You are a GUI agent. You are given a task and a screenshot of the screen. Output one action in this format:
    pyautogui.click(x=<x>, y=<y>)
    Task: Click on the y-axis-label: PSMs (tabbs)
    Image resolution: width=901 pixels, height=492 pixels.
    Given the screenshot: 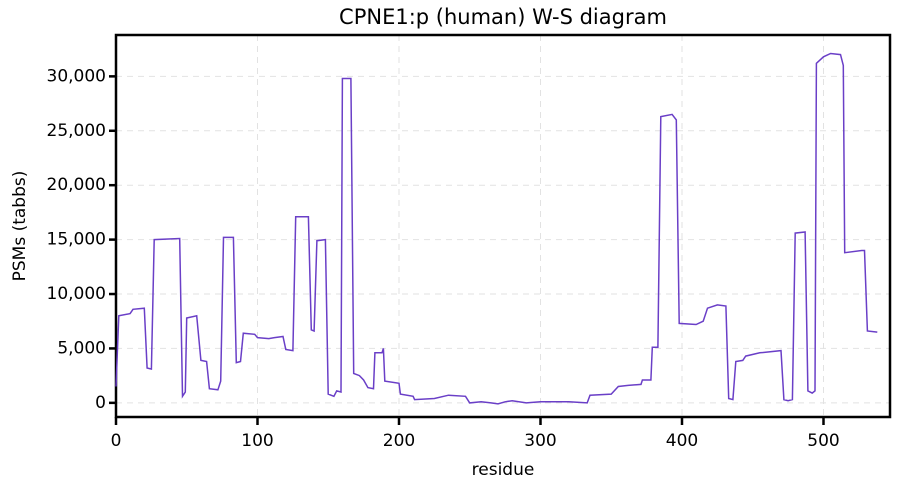 What is the action you would take?
    pyautogui.click(x=20, y=226)
    